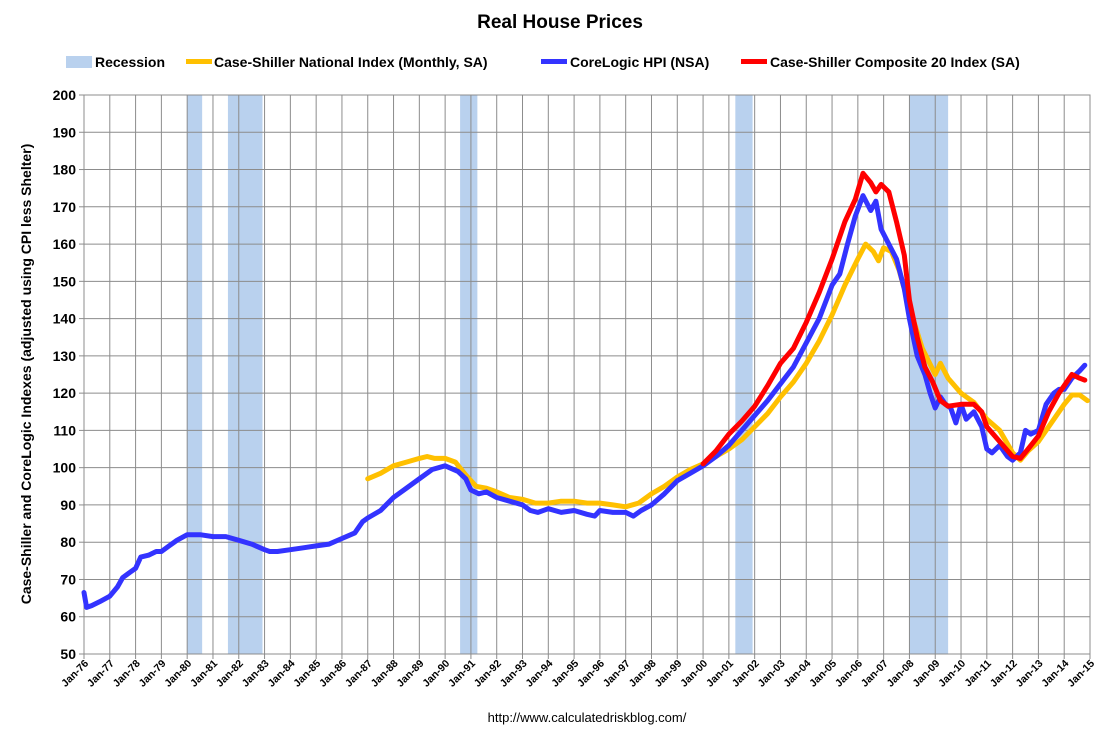  Describe the element at coordinates (65, 244) in the screenshot. I see `y-tick-label-160: 160` at that location.